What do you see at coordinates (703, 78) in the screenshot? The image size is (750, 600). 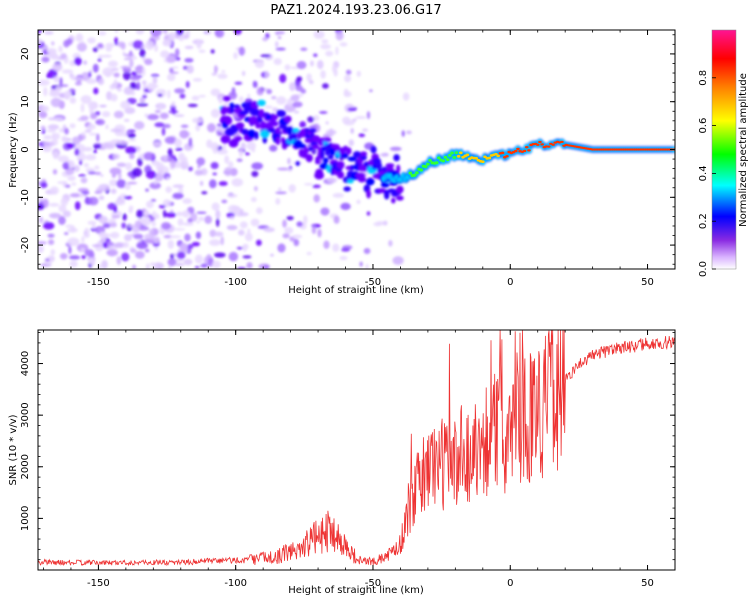 I see `colorbar-tick-label: 0.8` at bounding box center [703, 78].